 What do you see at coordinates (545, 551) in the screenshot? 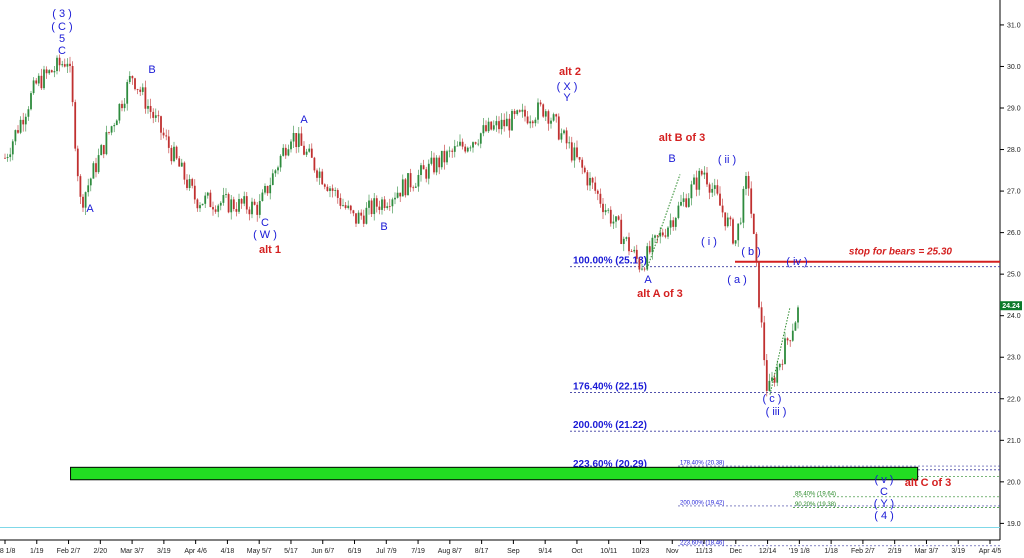
I see `x-tick-label: 9/14` at bounding box center [545, 551].